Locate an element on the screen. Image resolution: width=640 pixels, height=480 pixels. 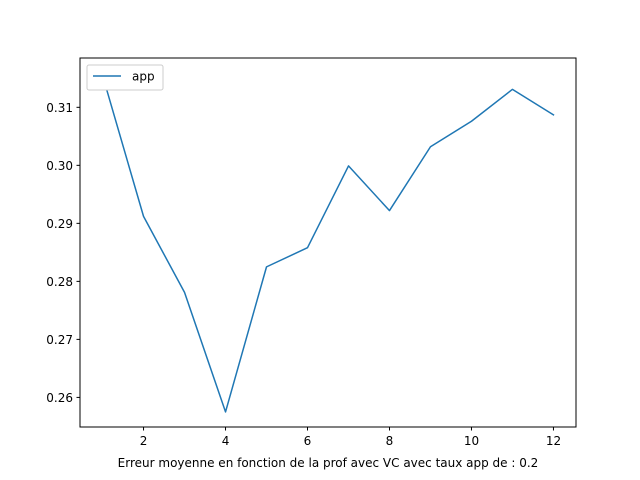
legend-box is located at coordinates (125, 77).